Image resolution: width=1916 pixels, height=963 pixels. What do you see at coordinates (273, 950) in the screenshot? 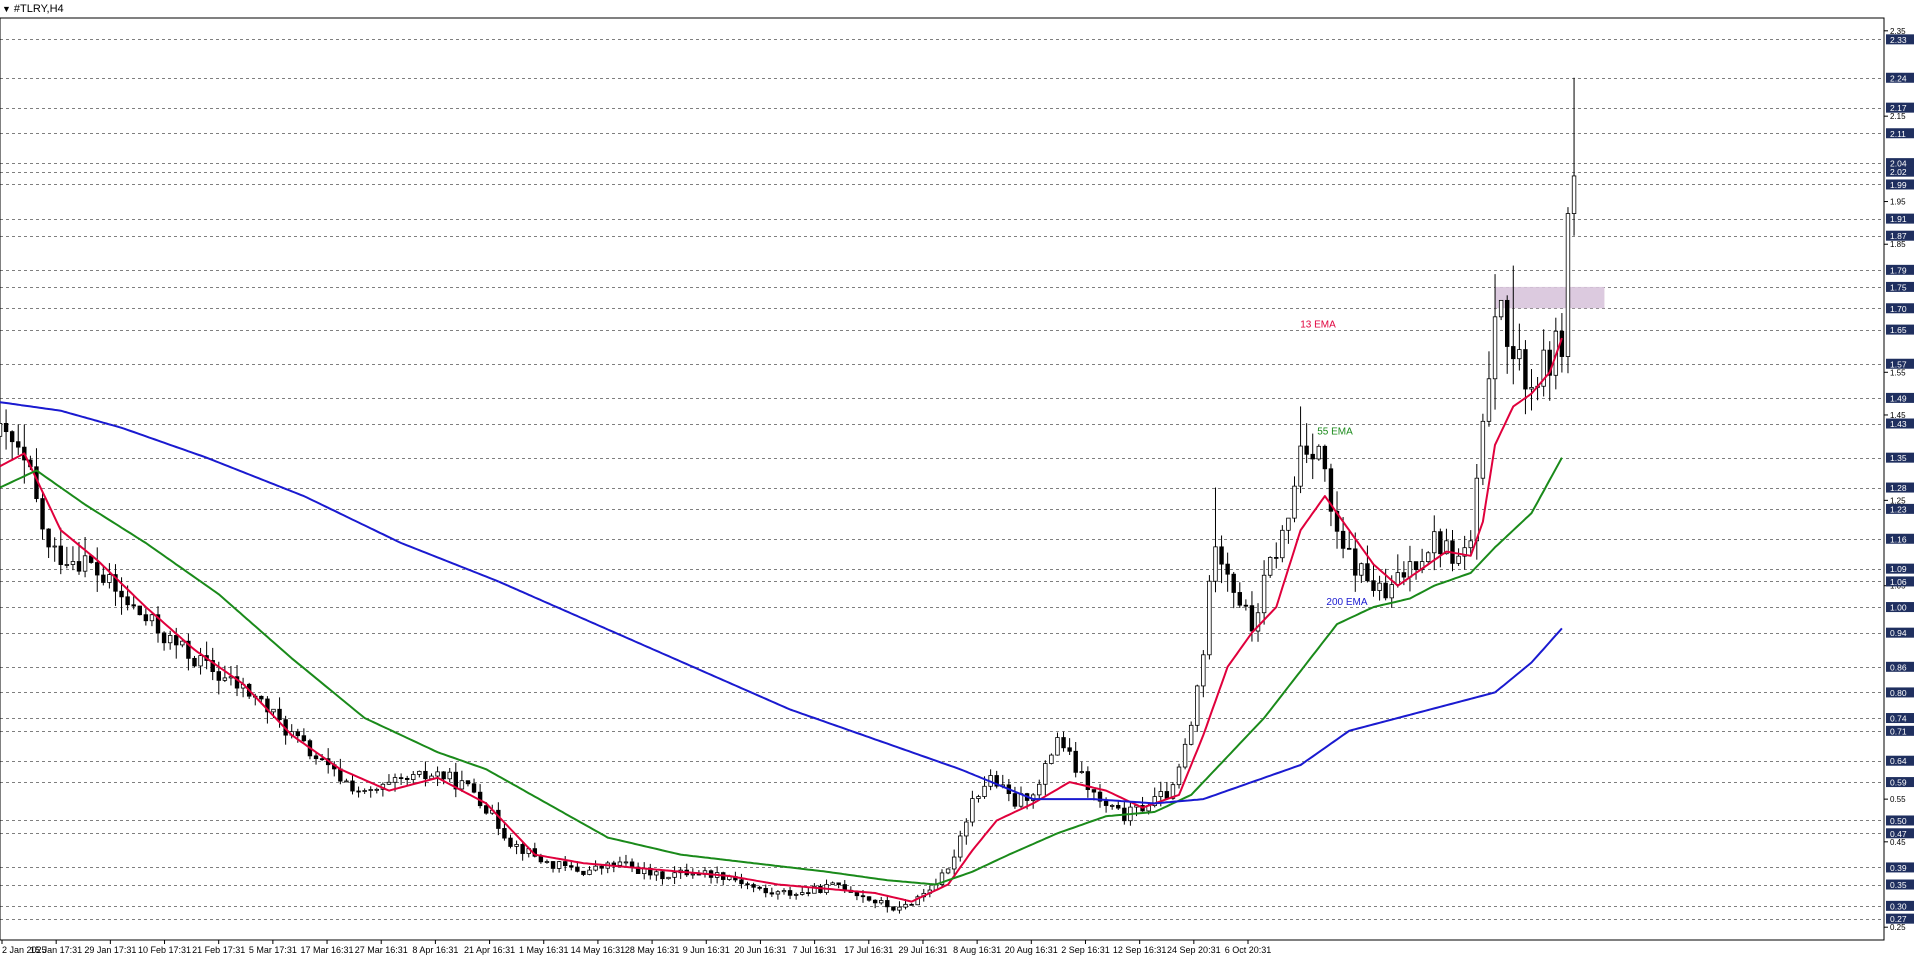
I see `time-tick-label: 5 Mar 17:31` at bounding box center [273, 950].